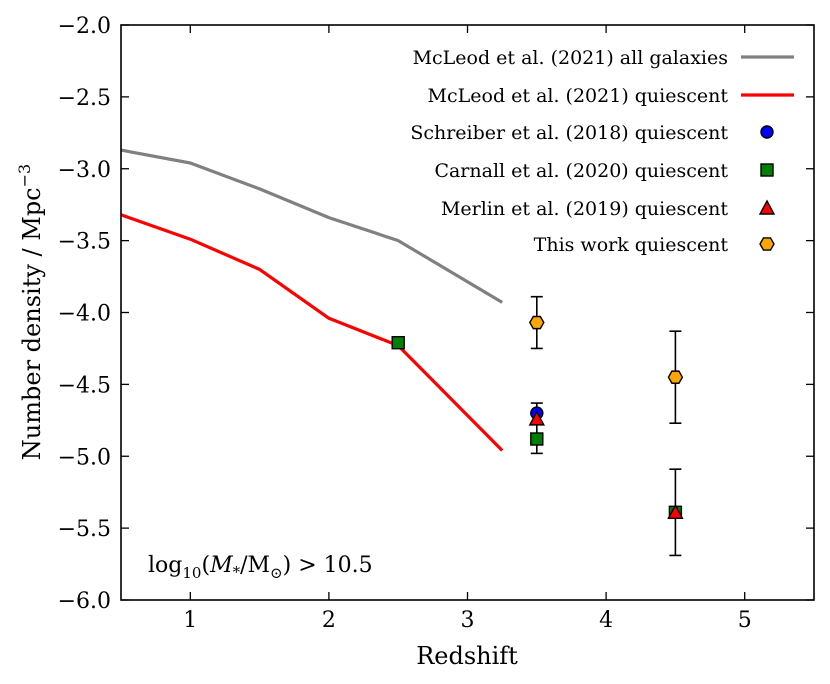 The height and width of the screenshot is (684, 830). I want to click on legend-swatch-this-work-quiescent, so click(767, 244).